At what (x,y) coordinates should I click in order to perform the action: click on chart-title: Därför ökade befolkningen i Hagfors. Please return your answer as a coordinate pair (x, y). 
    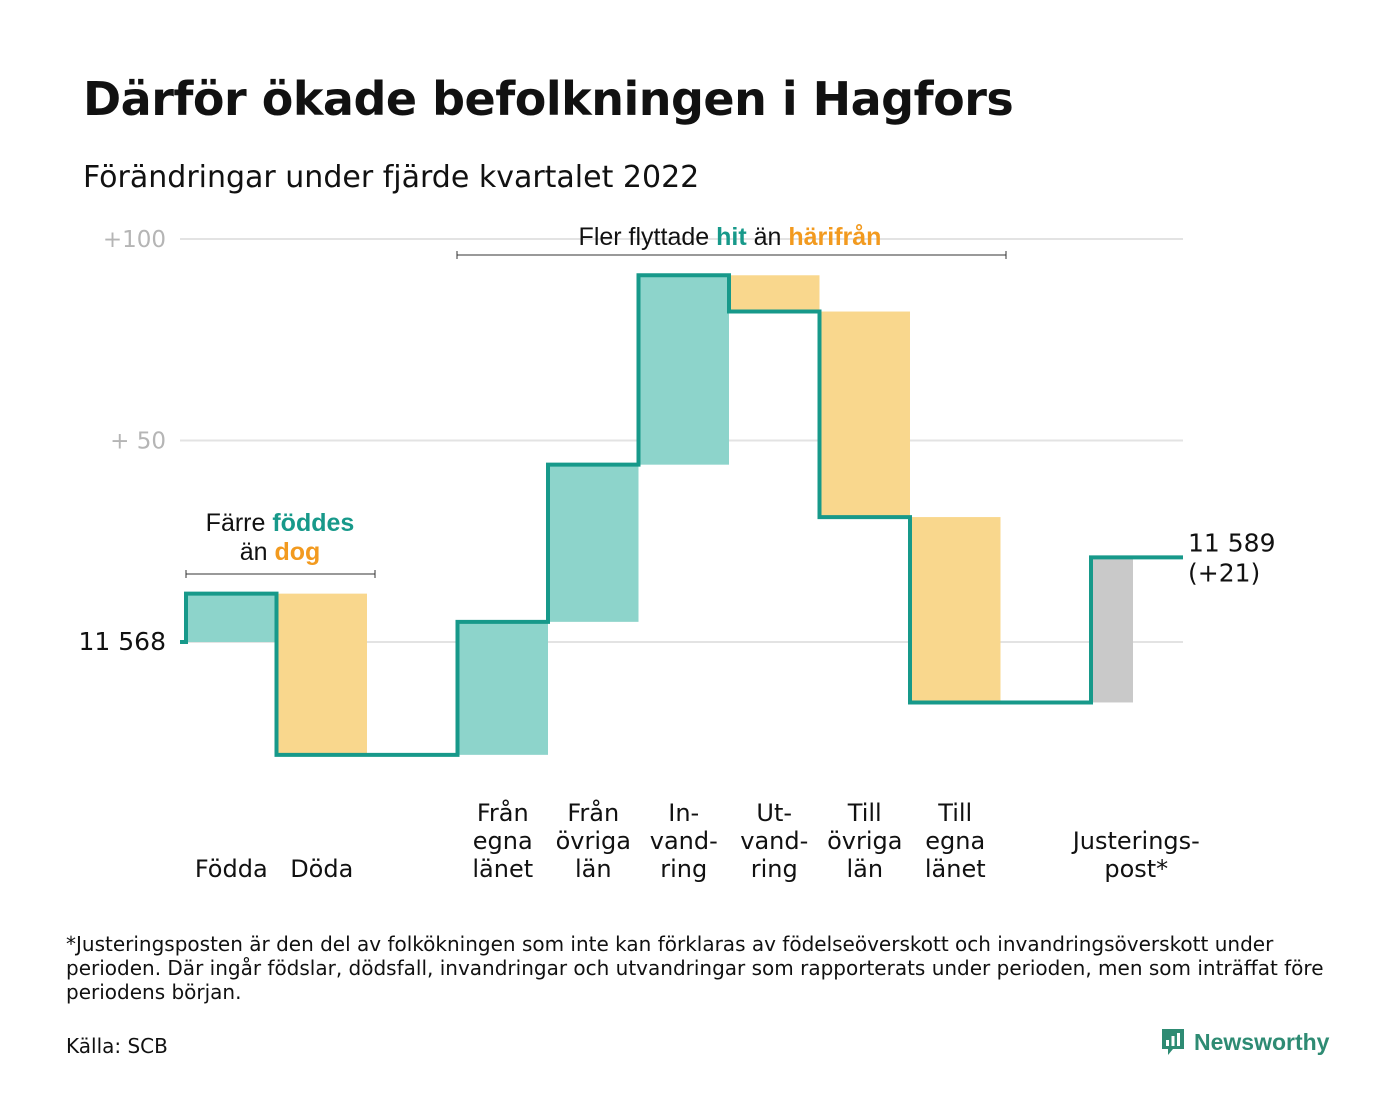
    Looking at the image, I should click on (548, 99).